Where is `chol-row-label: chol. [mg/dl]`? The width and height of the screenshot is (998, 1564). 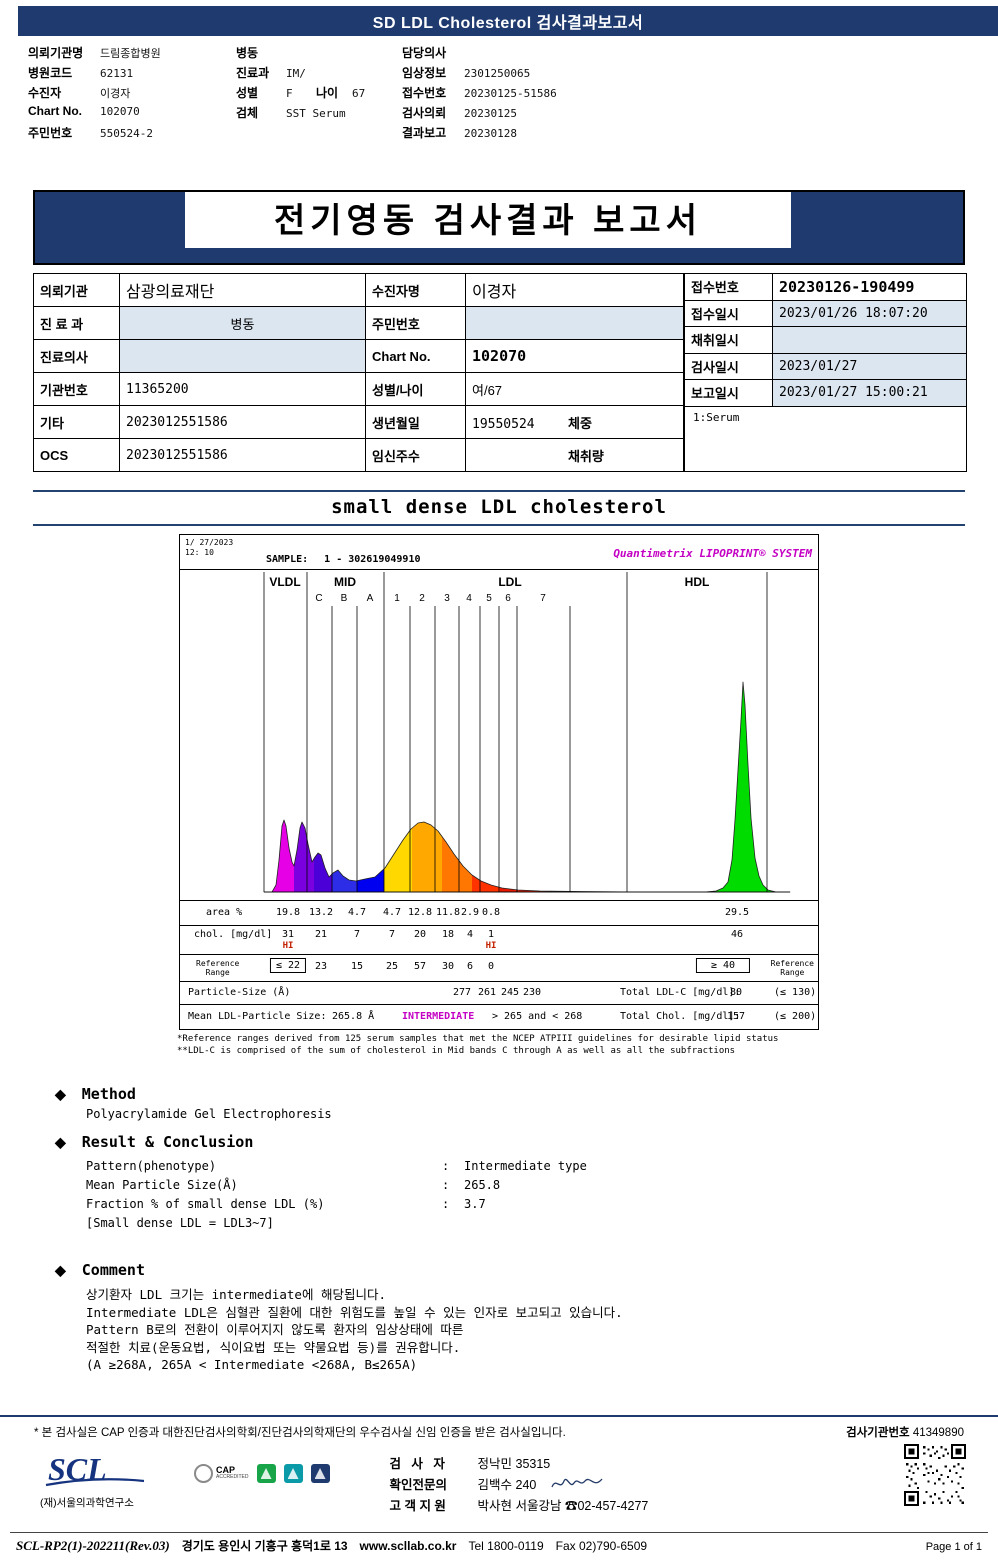 chol-row-label: chol. [mg/dl] is located at coordinates (233, 934).